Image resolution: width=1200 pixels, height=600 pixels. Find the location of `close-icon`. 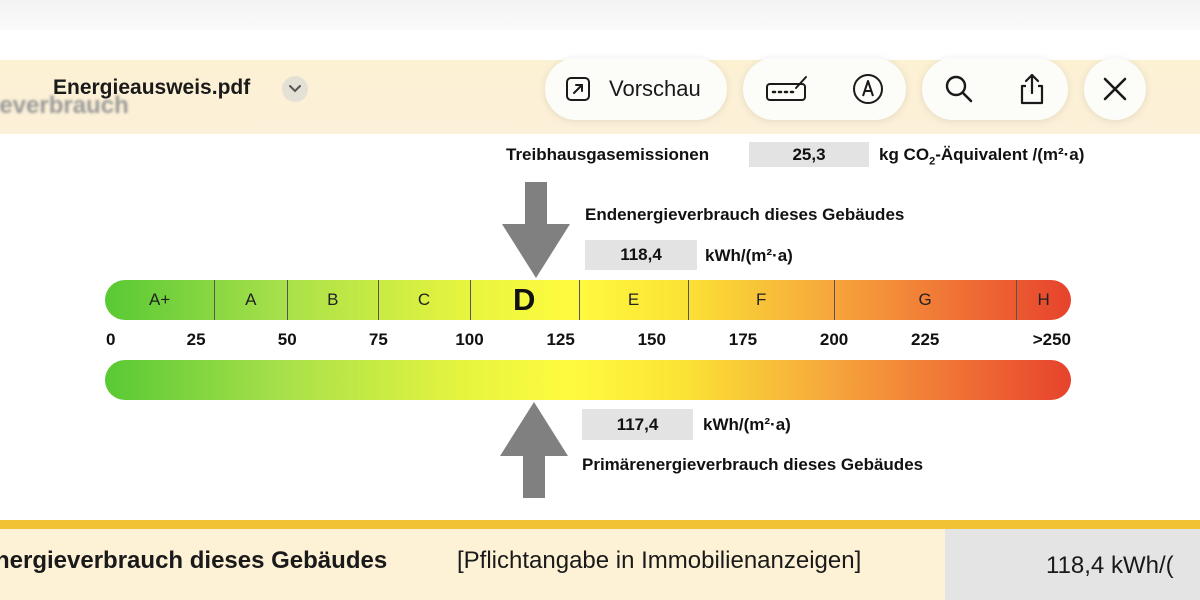

close-icon is located at coordinates (1115, 89).